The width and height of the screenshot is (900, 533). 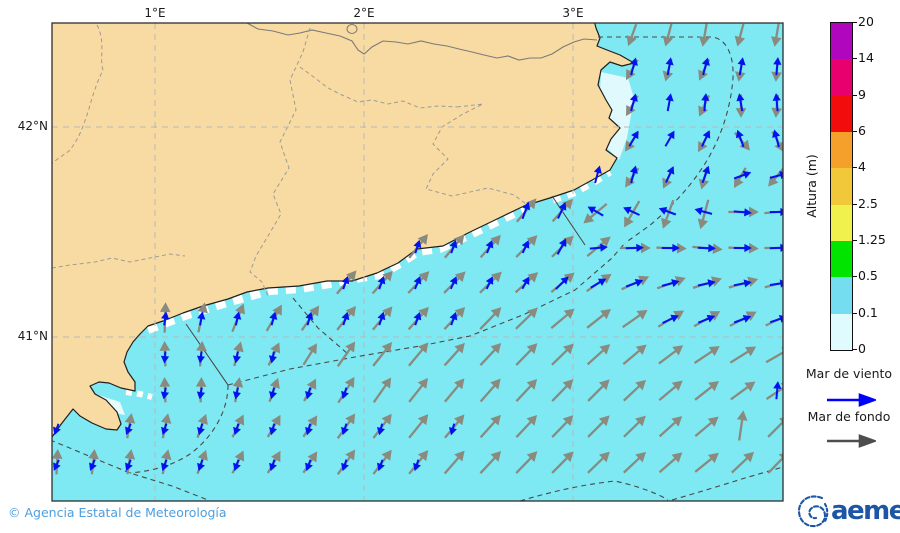 I want to click on swell-arrow-icon, so click(x=851, y=441).